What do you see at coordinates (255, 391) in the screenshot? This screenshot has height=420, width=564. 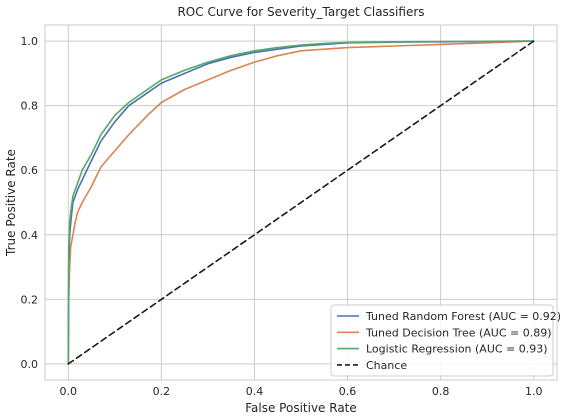 I see `x-tick-label: 0.4` at bounding box center [255, 391].